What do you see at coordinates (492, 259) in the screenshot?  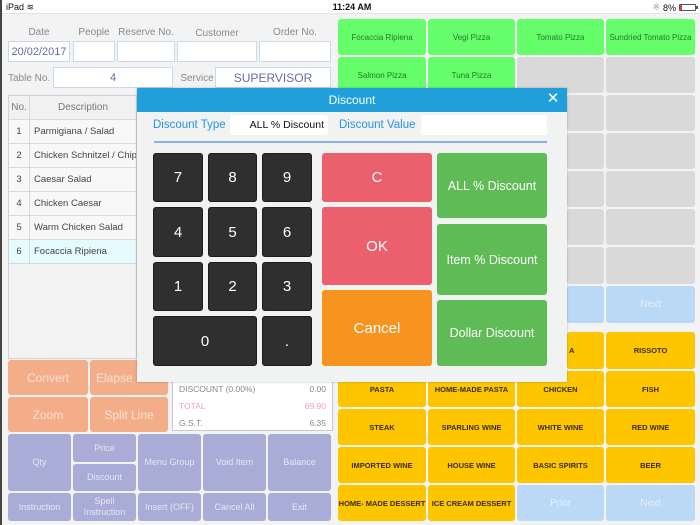 I see `item-percent-discount-button: Item % Discount` at bounding box center [492, 259].